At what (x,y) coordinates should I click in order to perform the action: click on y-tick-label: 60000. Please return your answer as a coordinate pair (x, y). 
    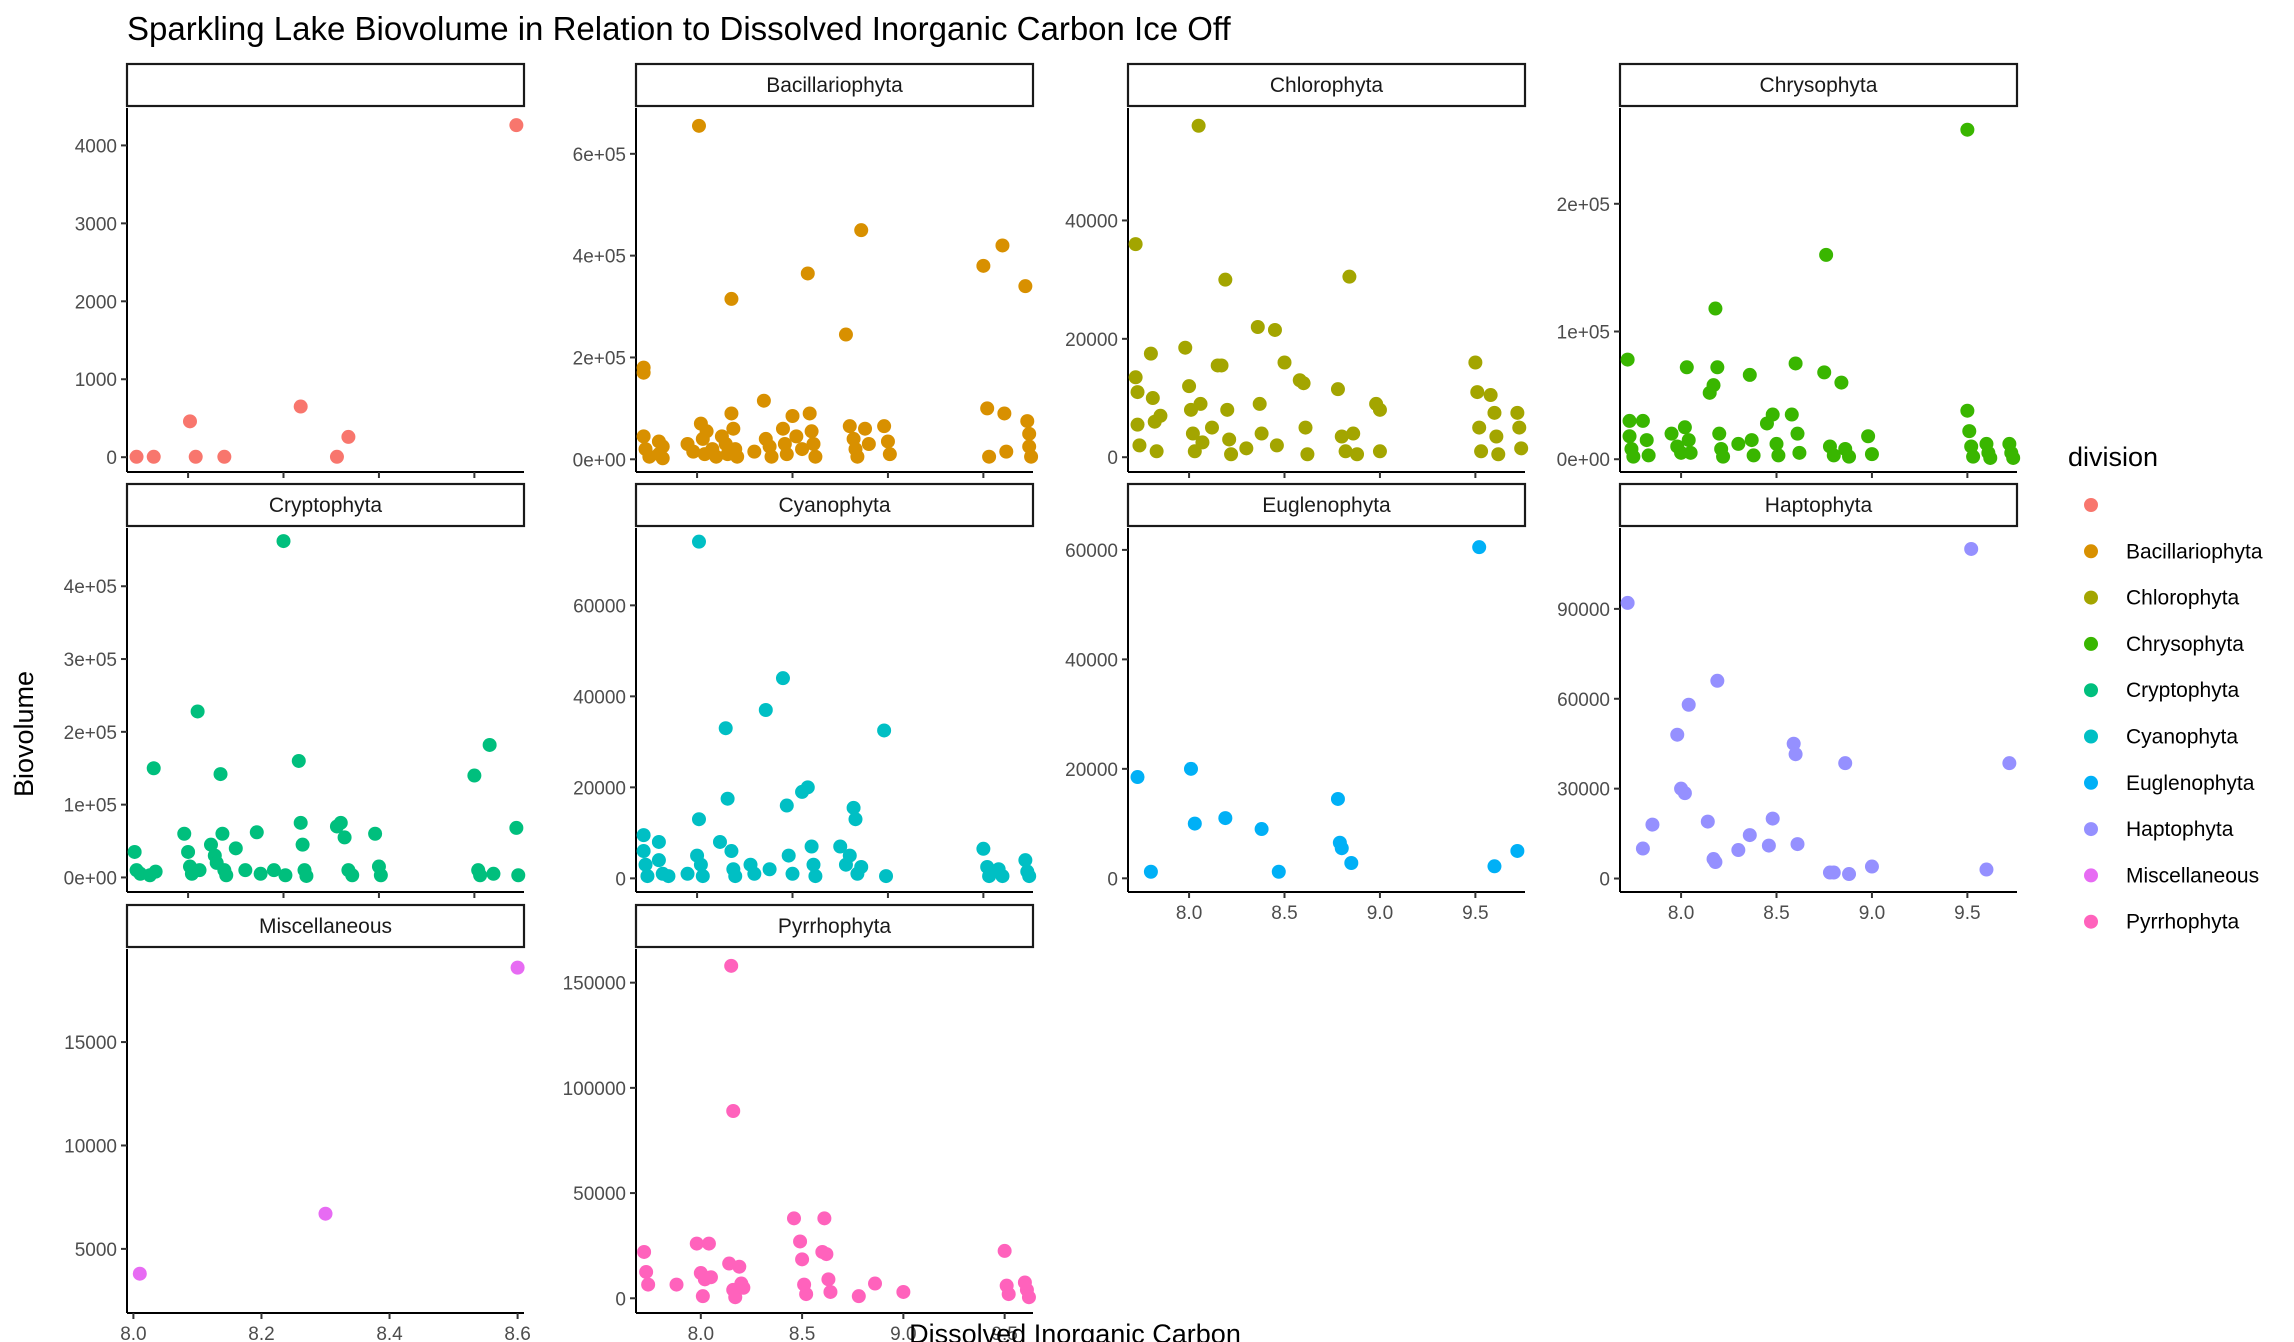
    Looking at the image, I should click on (599, 606).